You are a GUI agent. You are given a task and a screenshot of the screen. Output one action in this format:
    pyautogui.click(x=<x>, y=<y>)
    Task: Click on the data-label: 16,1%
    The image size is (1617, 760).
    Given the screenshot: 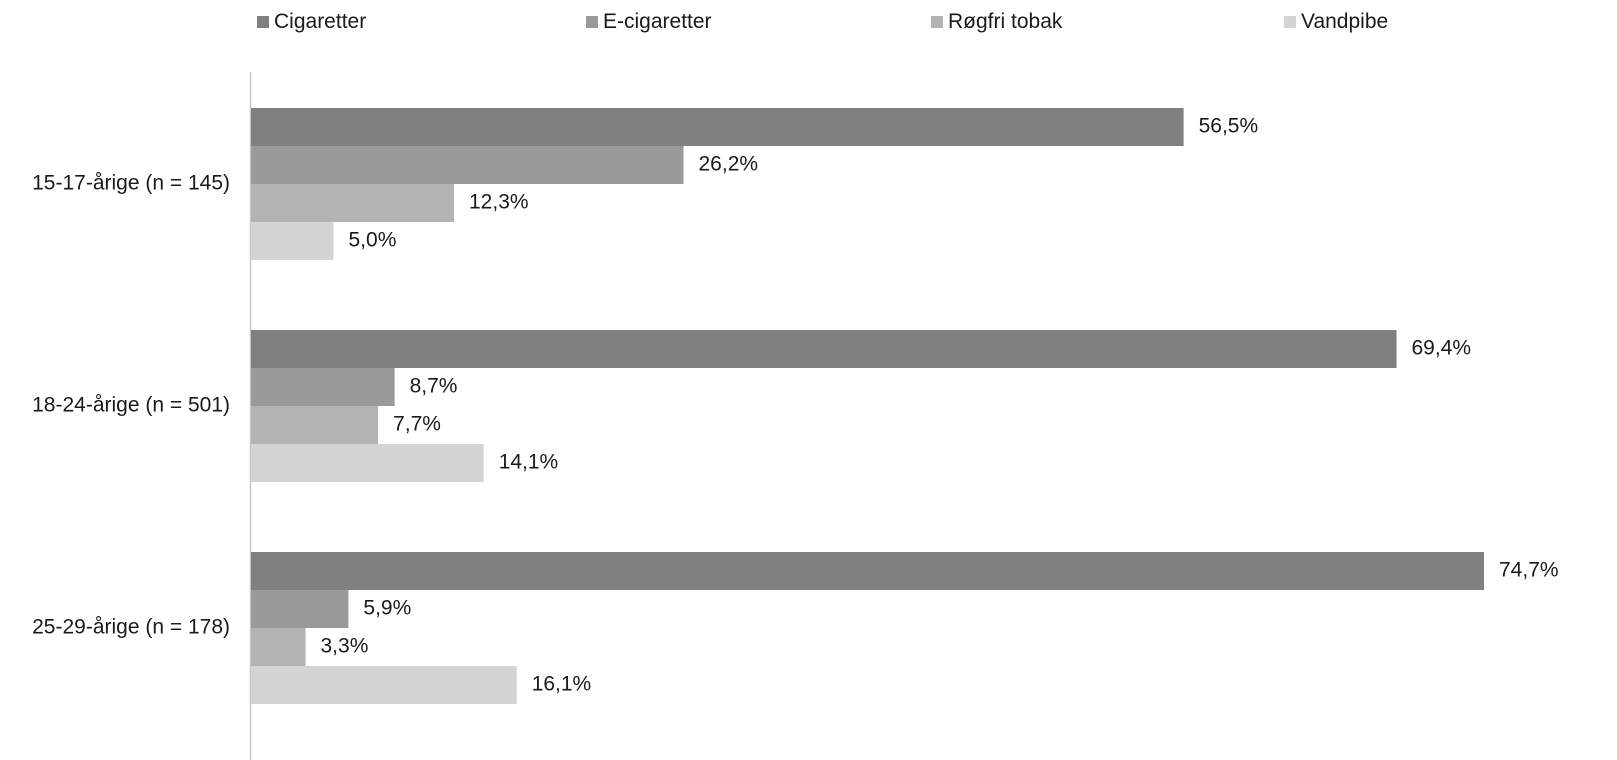 What is the action you would take?
    pyautogui.click(x=562, y=684)
    